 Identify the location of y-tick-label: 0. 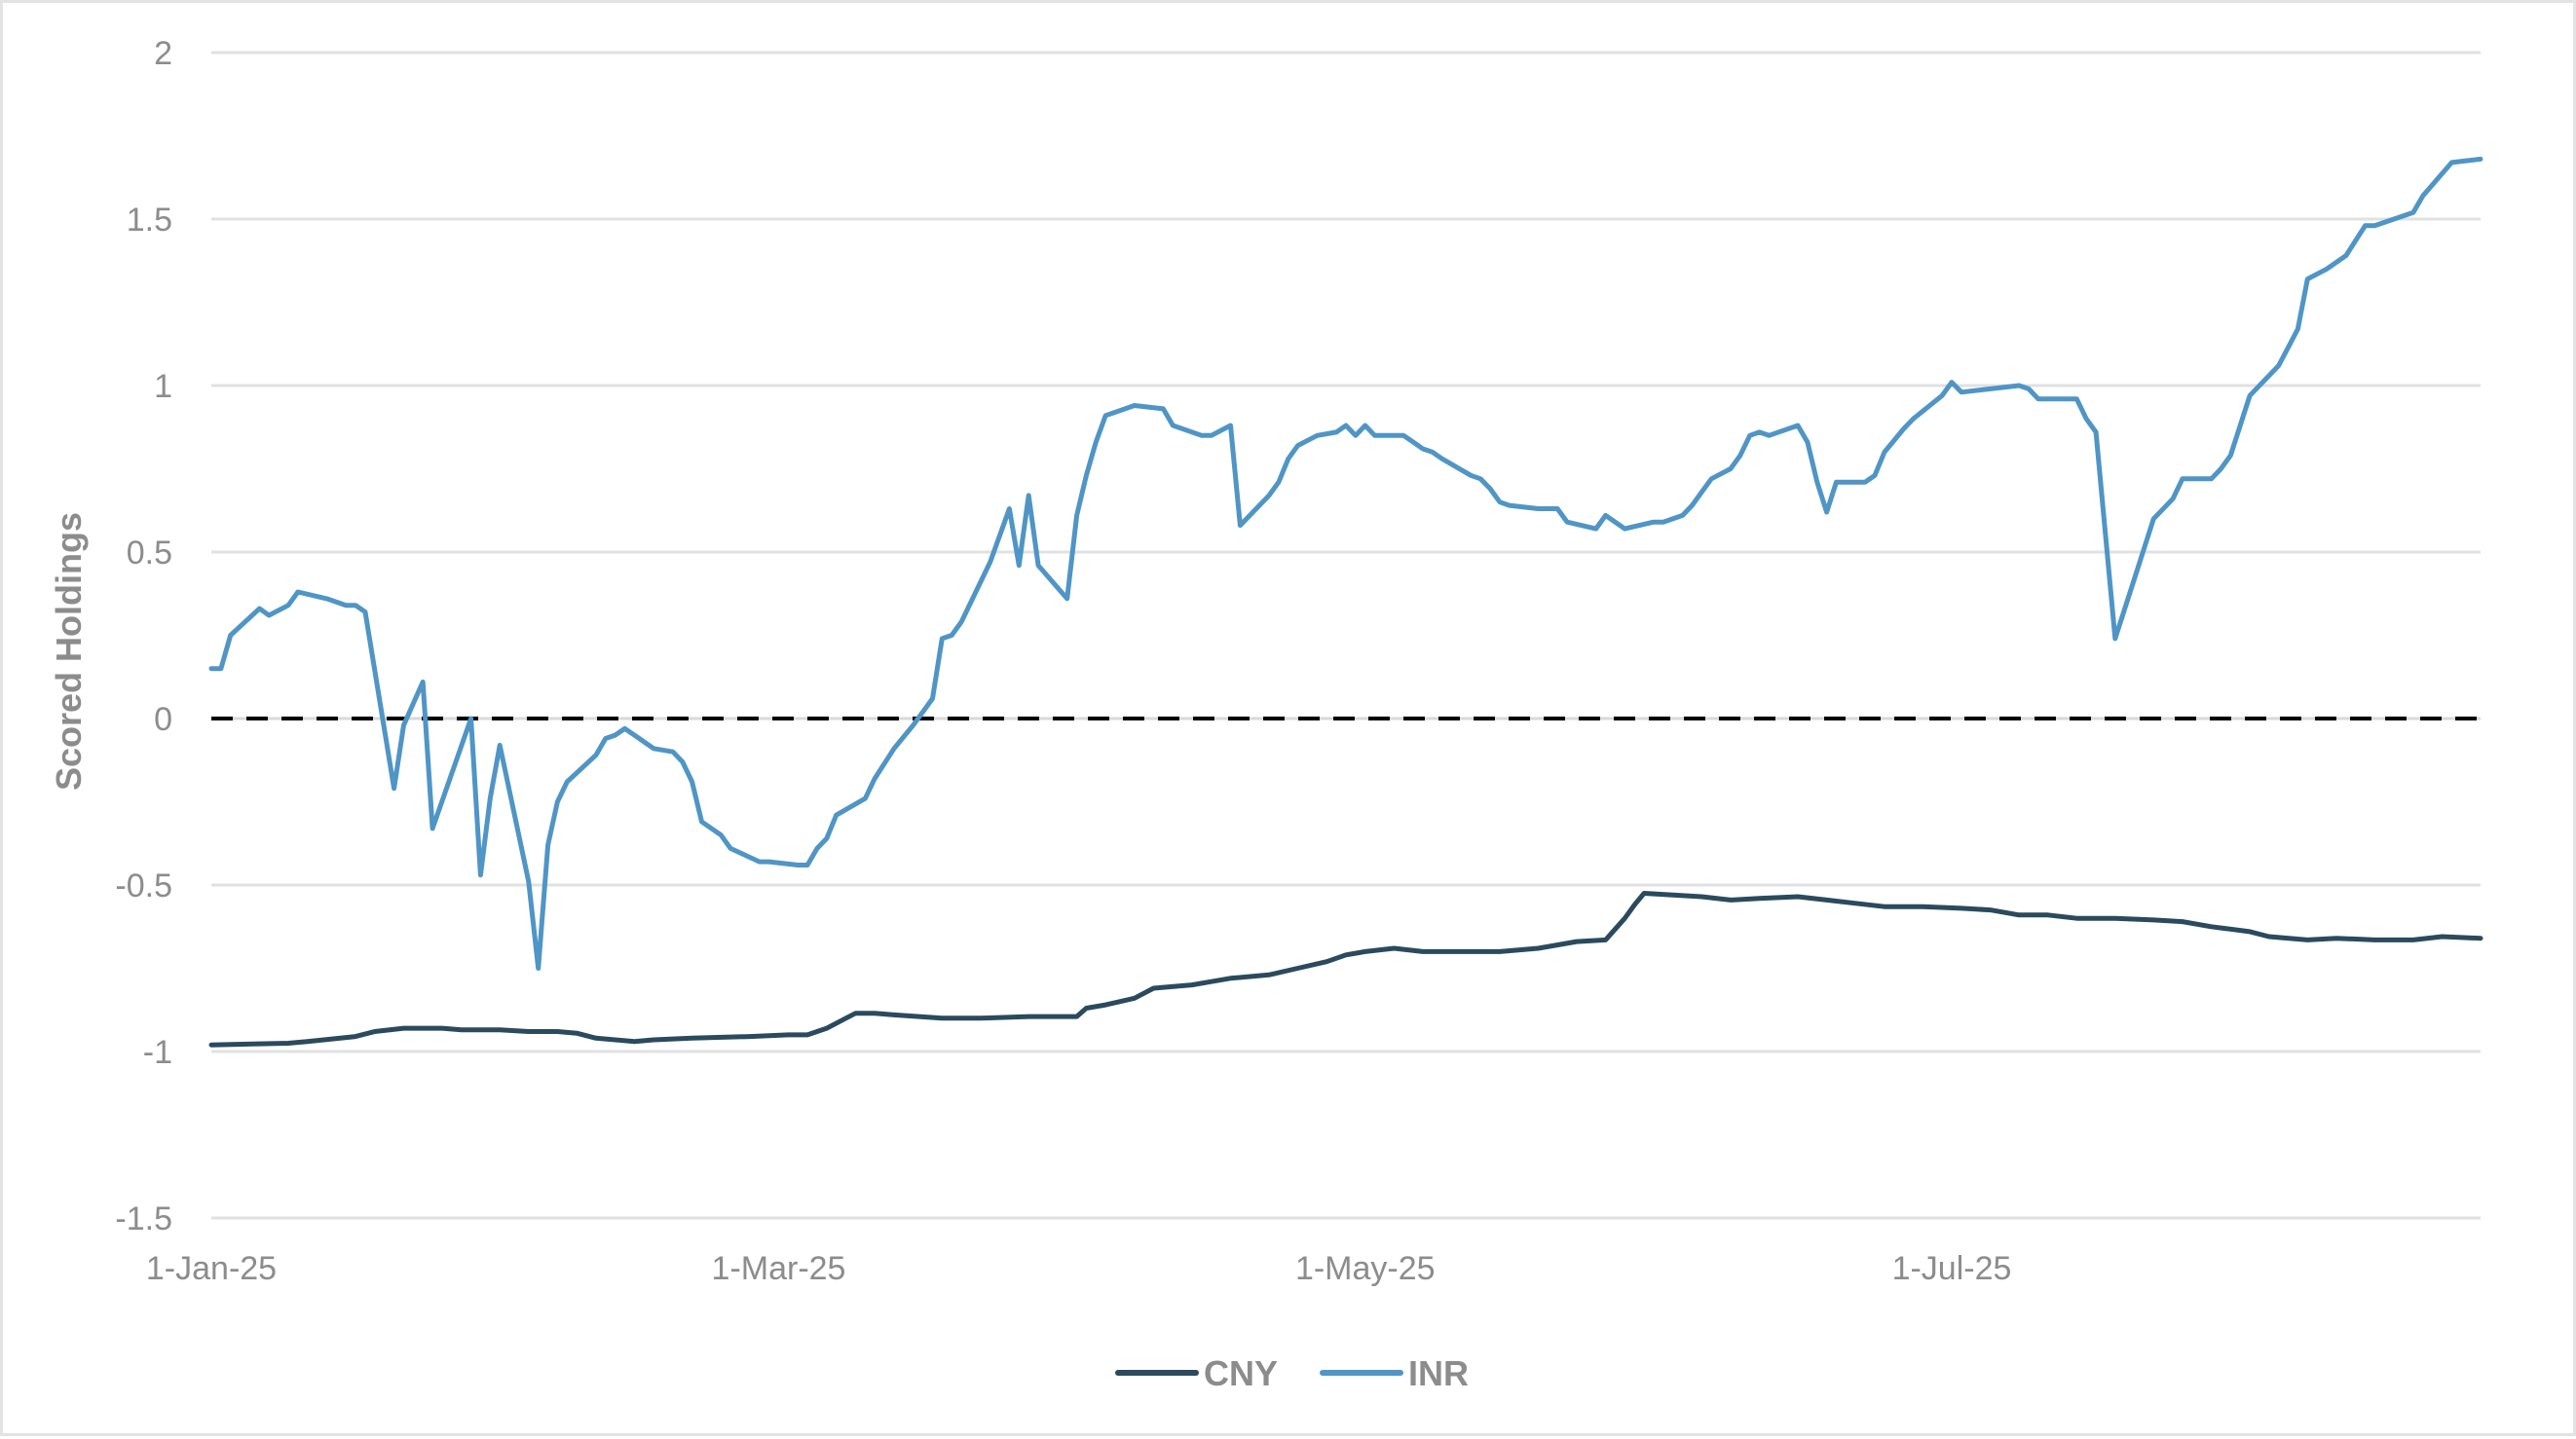
(163, 719).